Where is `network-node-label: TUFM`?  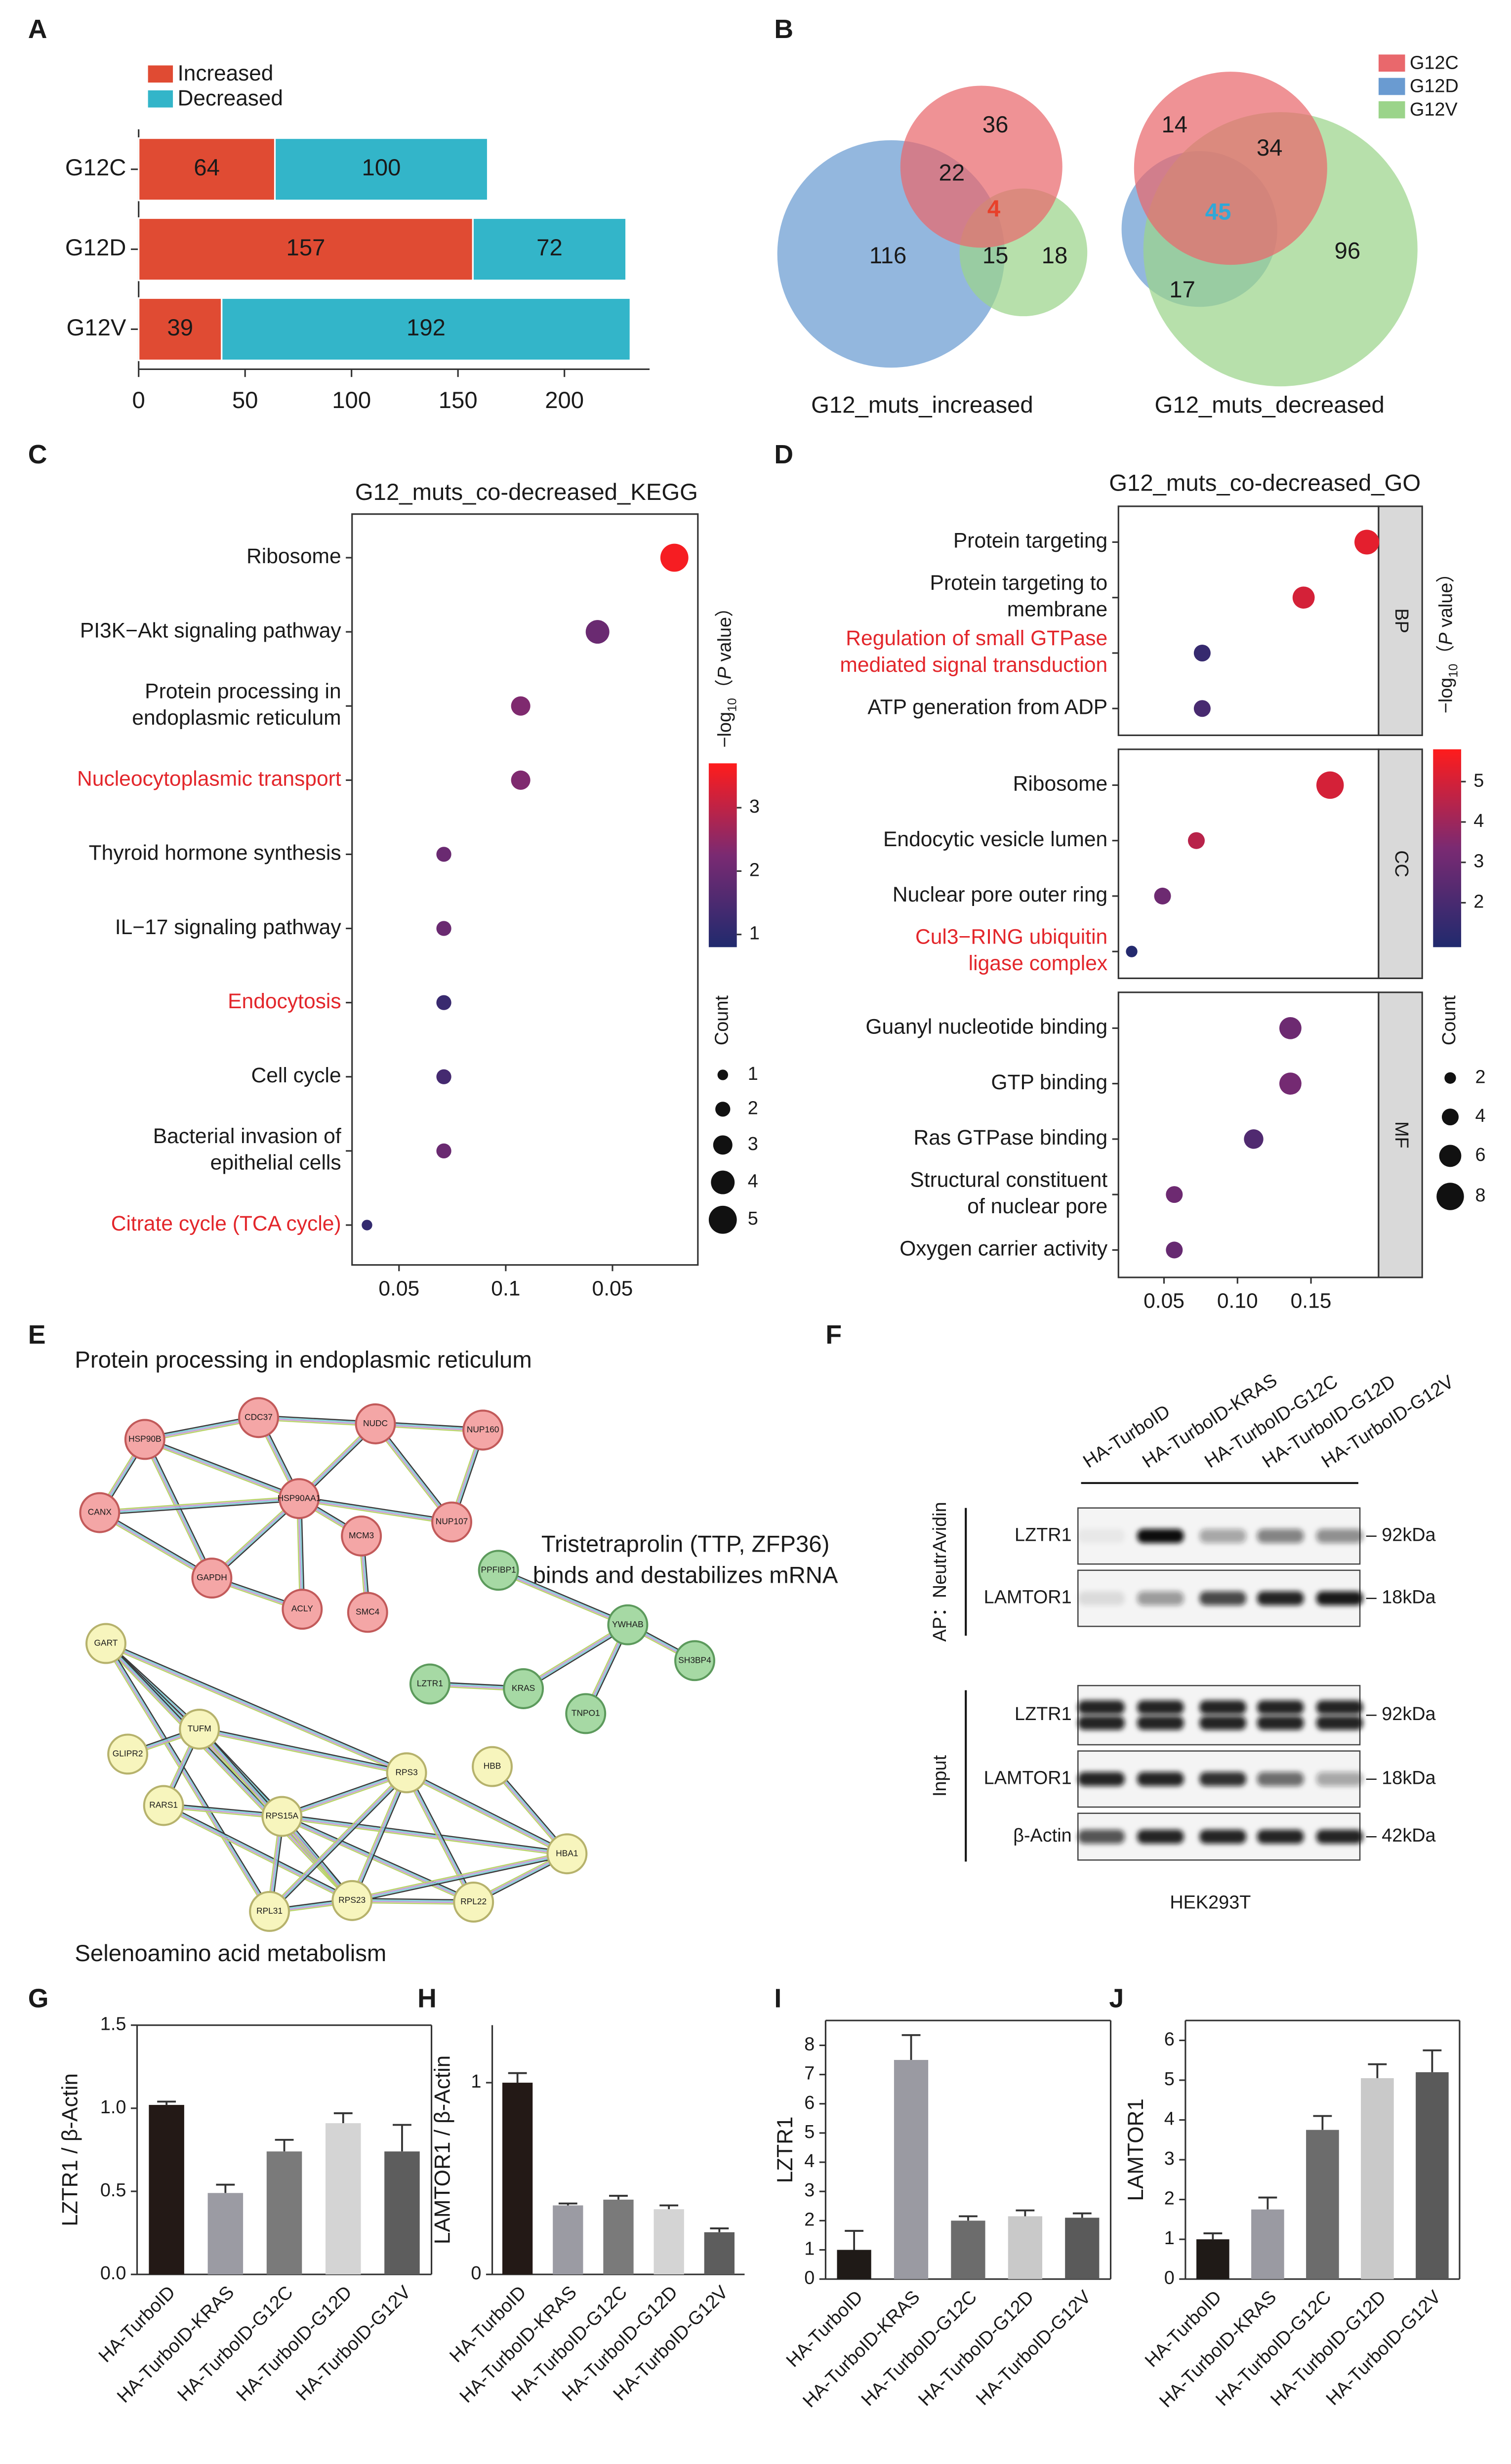 network-node-label: TUFM is located at coordinates (199, 1728).